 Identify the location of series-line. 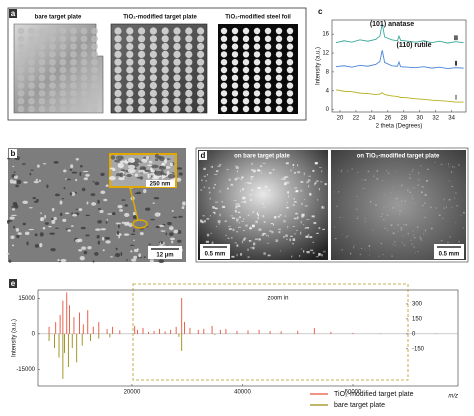
(399, 96).